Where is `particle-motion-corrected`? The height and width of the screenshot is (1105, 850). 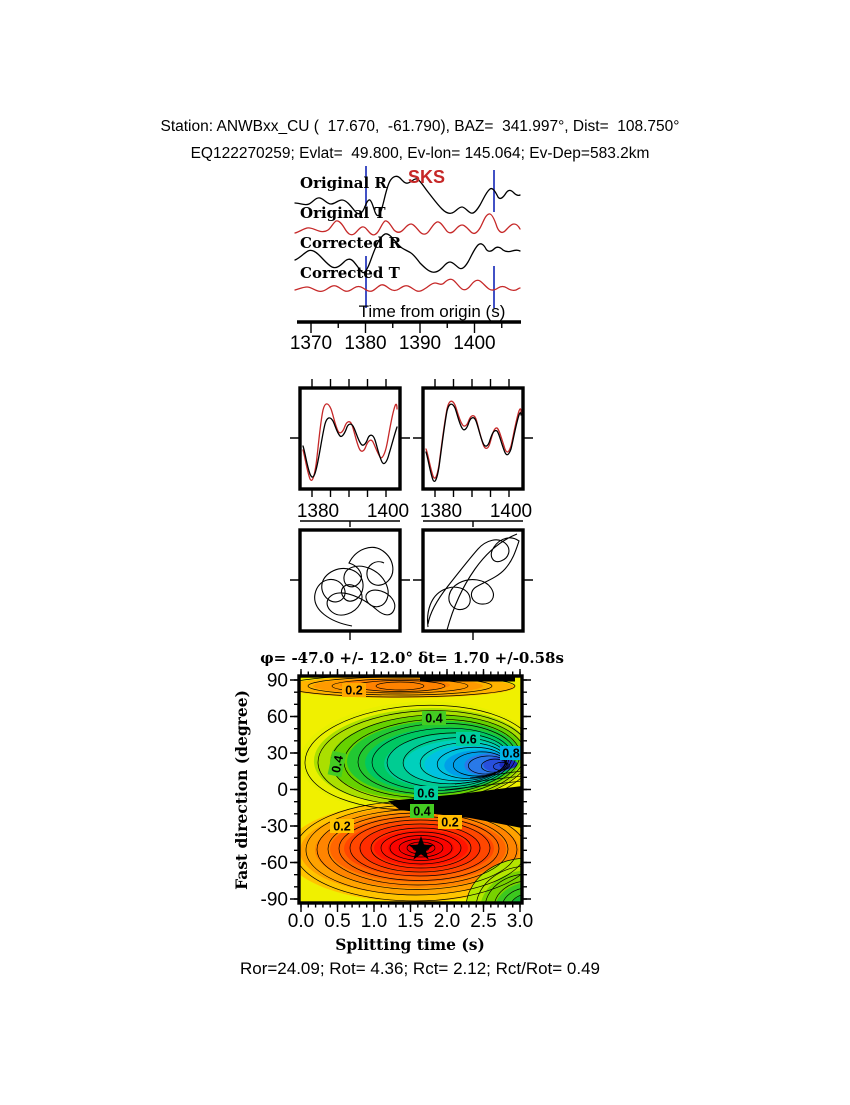
particle-motion-corrected is located at coordinates (473, 582).